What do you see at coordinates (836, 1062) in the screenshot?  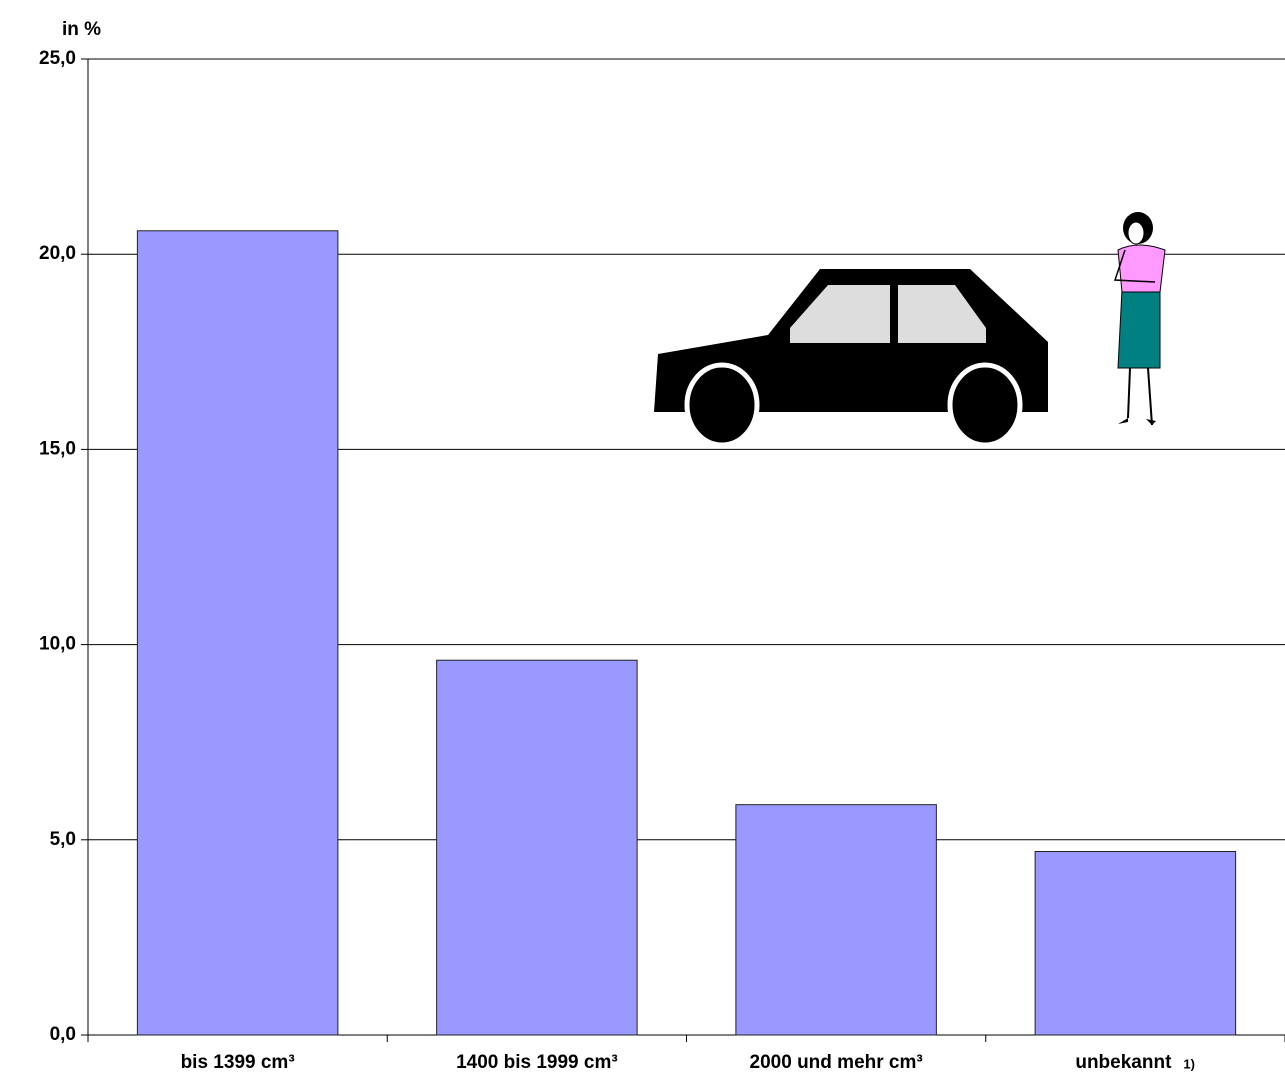 I see `x-tick-label: 2000 und mehr cm³` at bounding box center [836, 1062].